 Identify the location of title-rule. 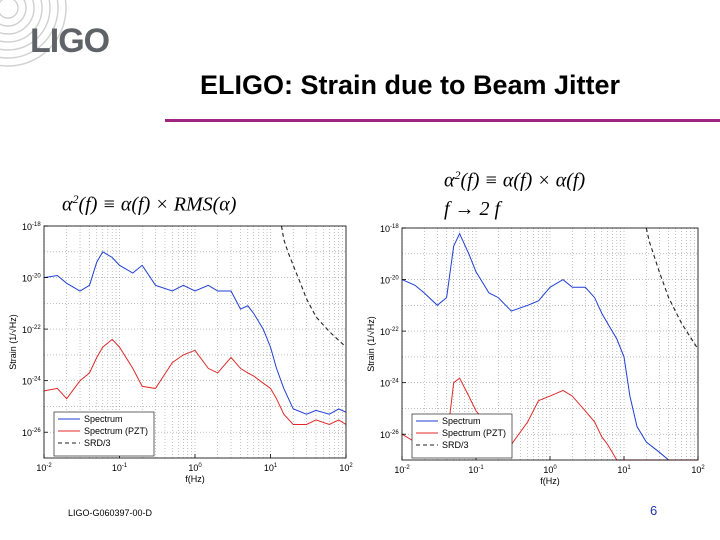
(442, 120).